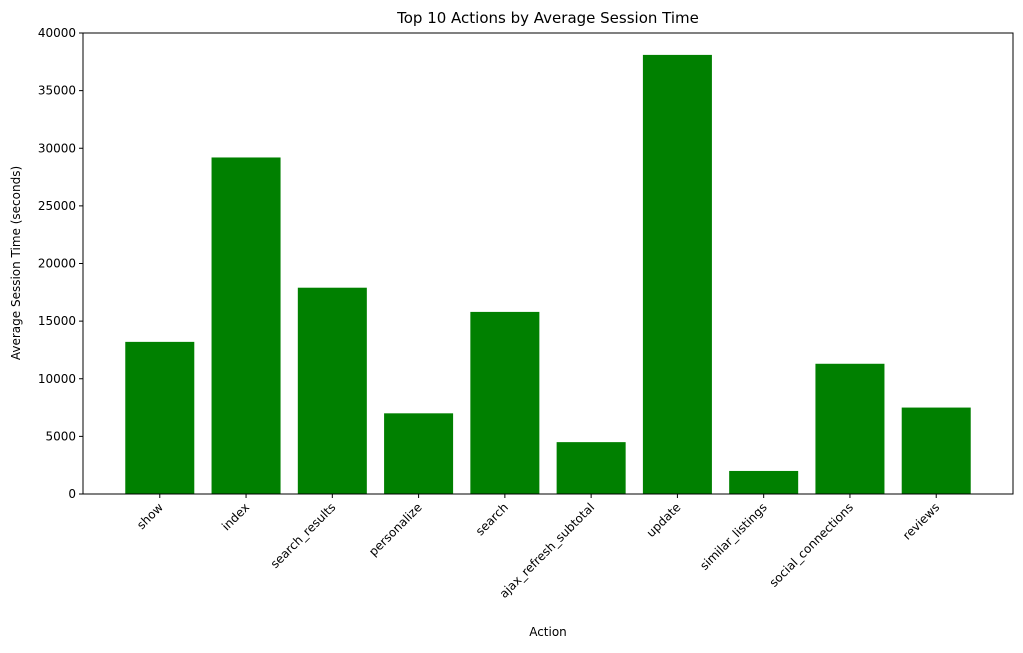 The width and height of the screenshot is (1023, 653). I want to click on x-tick-label: ajax_refresh_subtotal, so click(547, 550).